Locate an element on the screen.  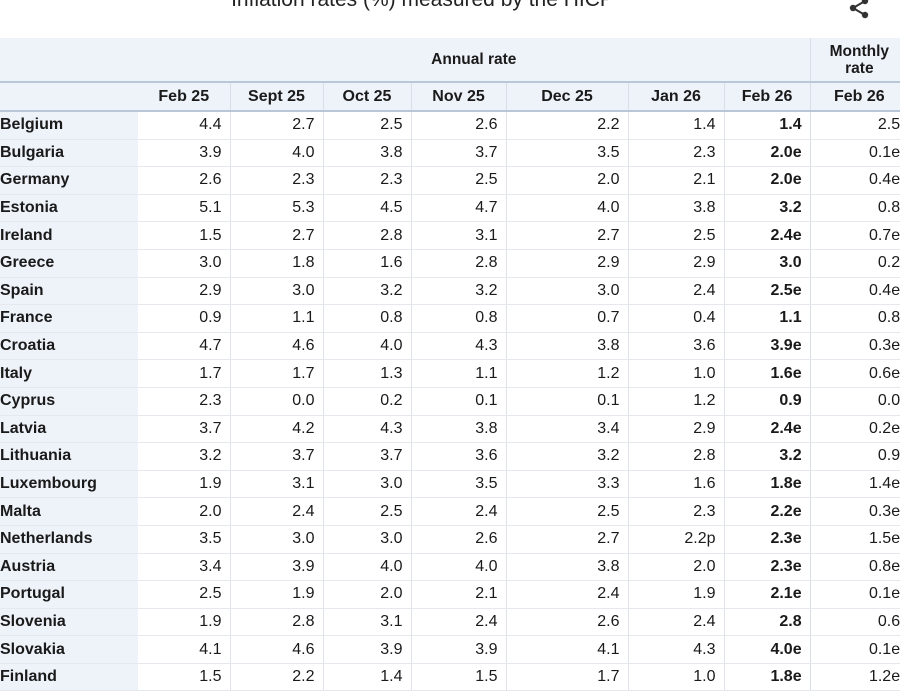
rate-cell: 2.5e is located at coordinates (767, 291).